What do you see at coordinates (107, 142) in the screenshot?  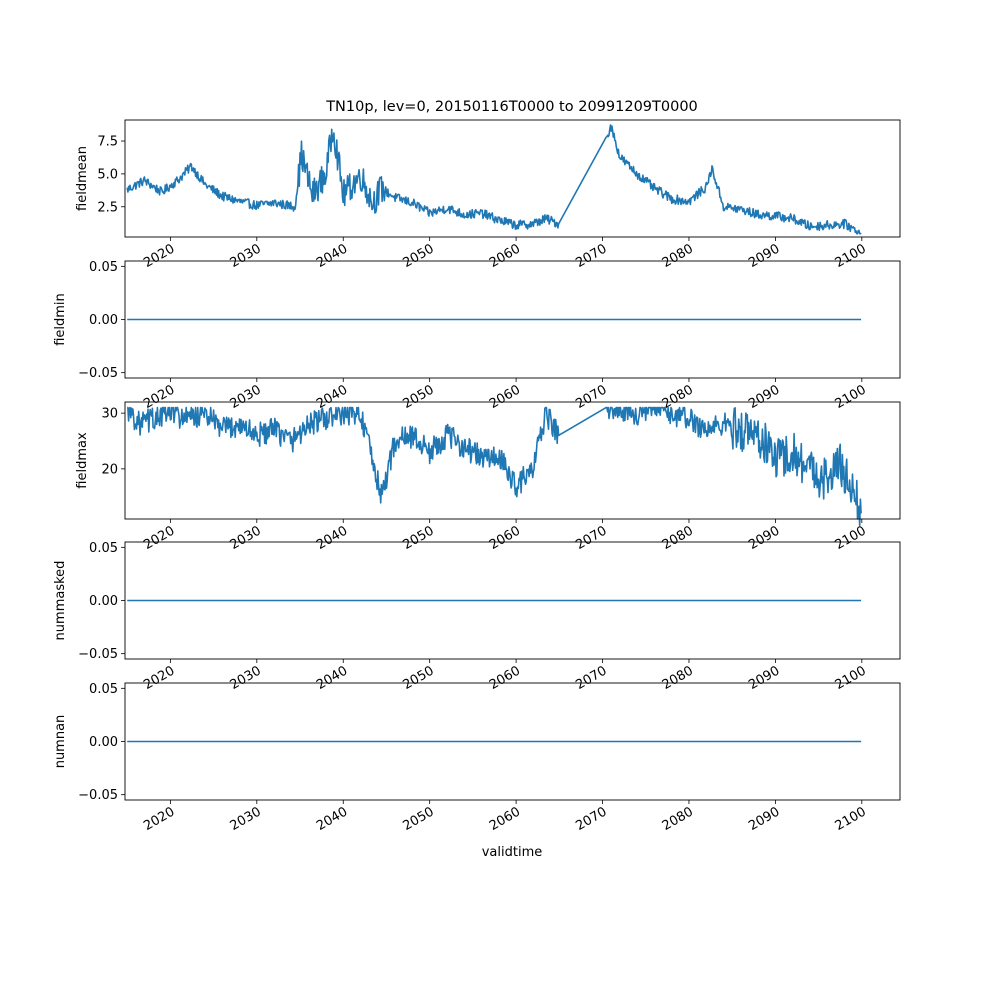 I see `y-tick-label: 7.5` at bounding box center [107, 142].